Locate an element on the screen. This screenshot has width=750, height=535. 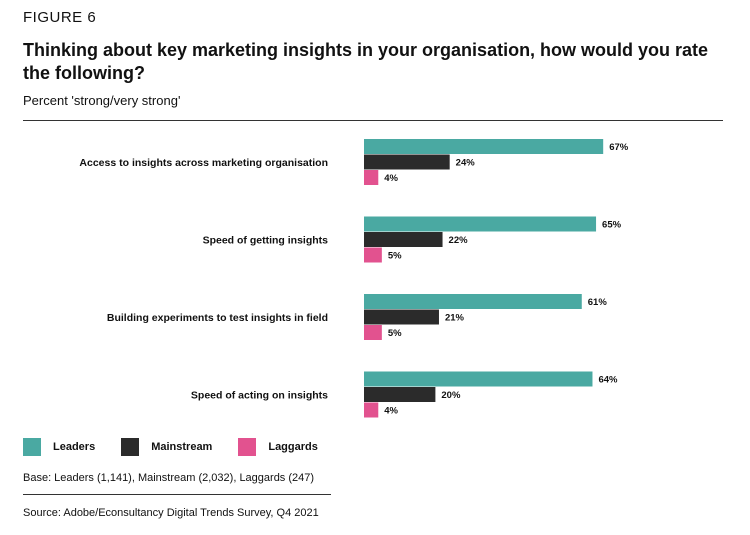
figure-label: FIGURE 6 is located at coordinates (60, 17).